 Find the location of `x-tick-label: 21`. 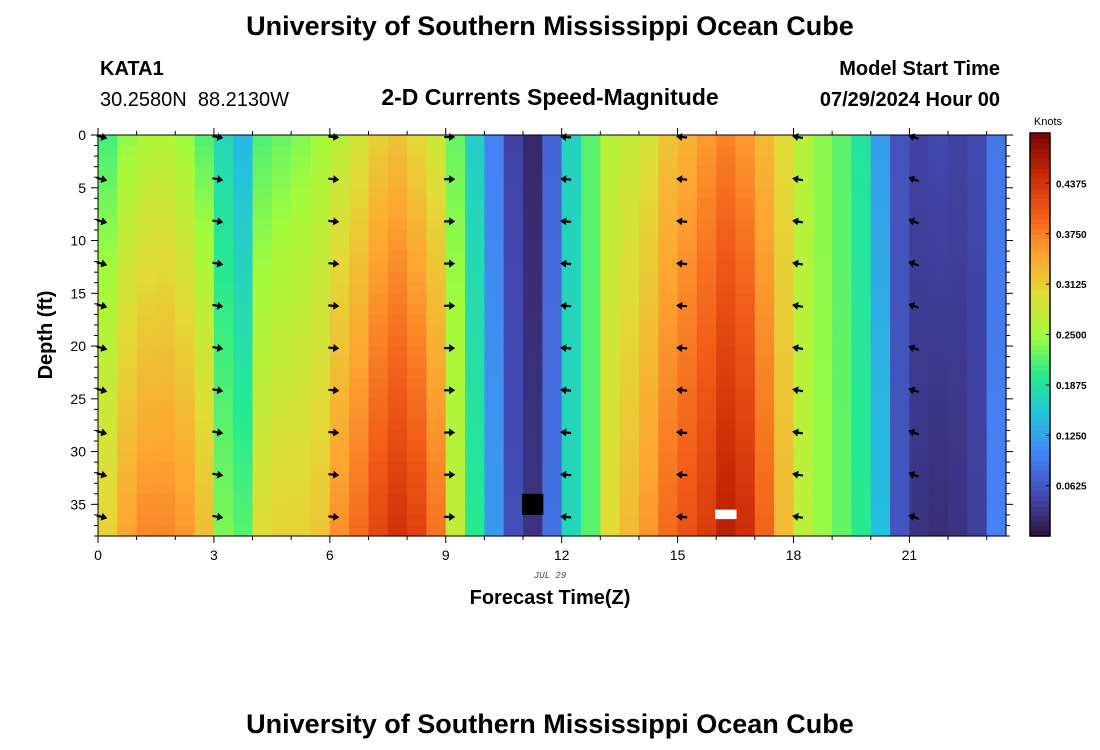

x-tick-label: 21 is located at coordinates (910, 555).